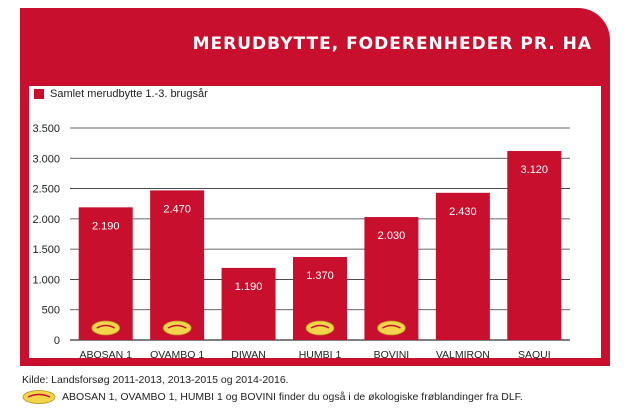  I want to click on x-tick-label: SAQUI, so click(534, 355).